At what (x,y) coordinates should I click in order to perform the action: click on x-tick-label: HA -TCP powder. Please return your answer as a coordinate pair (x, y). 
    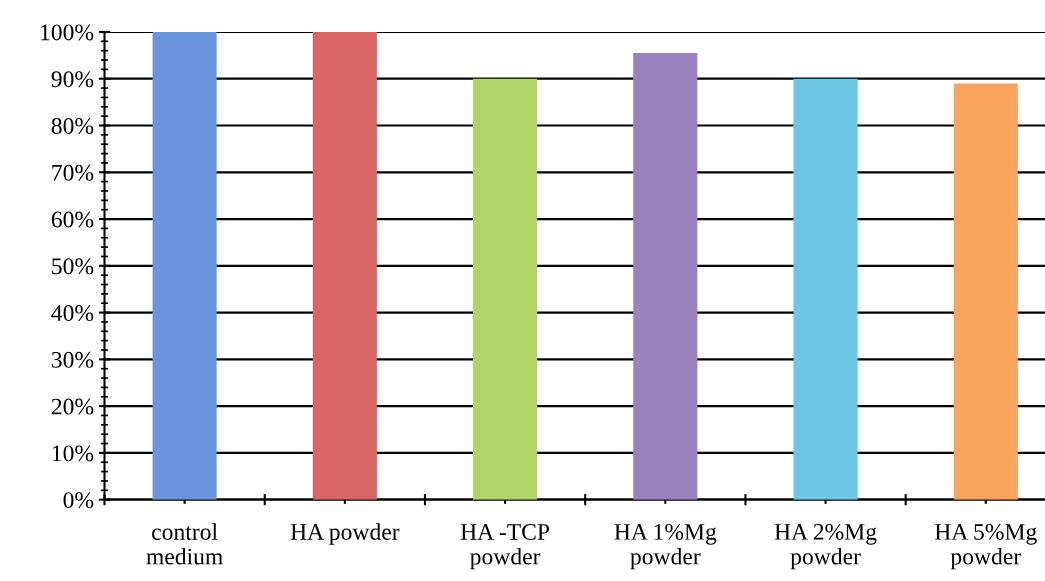
    Looking at the image, I should click on (505, 547).